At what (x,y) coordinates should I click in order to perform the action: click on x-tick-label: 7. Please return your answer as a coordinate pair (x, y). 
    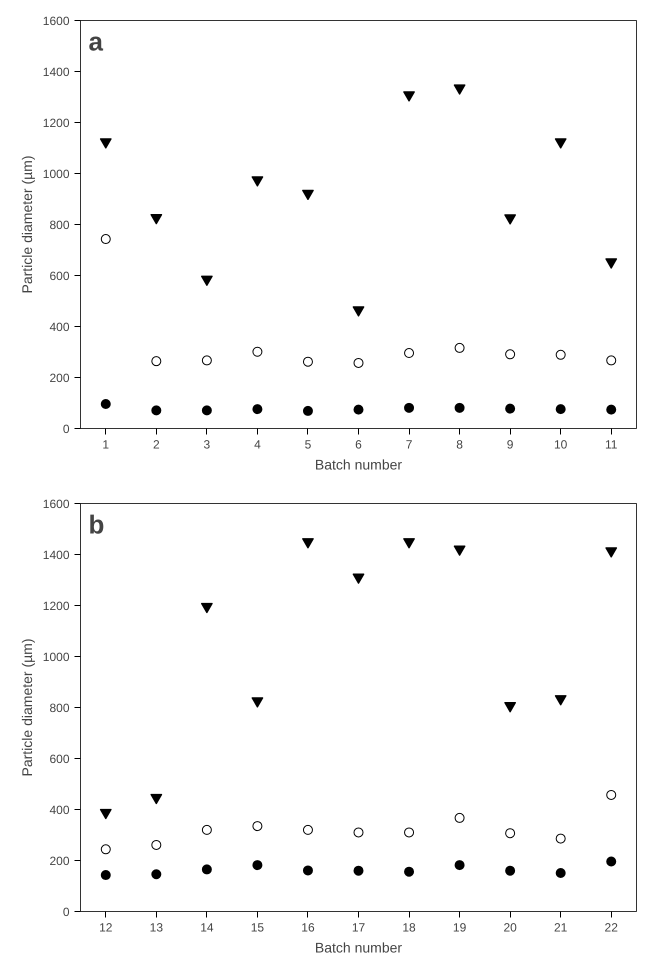
    Looking at the image, I should click on (409, 445).